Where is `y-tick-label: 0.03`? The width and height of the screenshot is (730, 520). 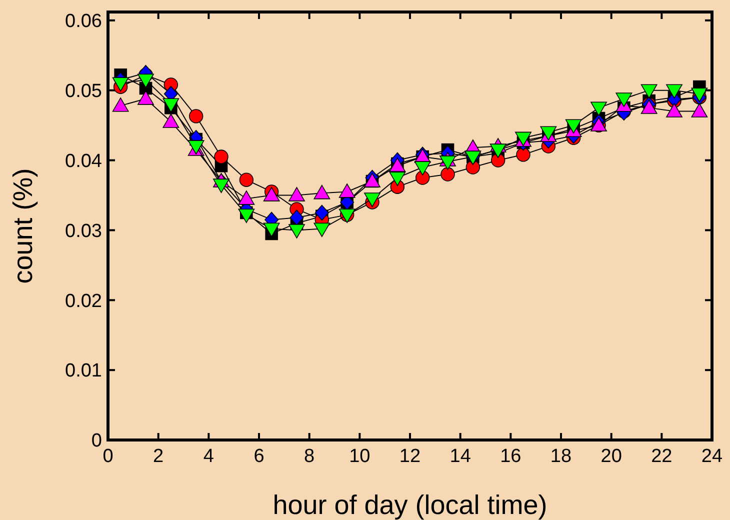 y-tick-label: 0.03 is located at coordinates (83, 231).